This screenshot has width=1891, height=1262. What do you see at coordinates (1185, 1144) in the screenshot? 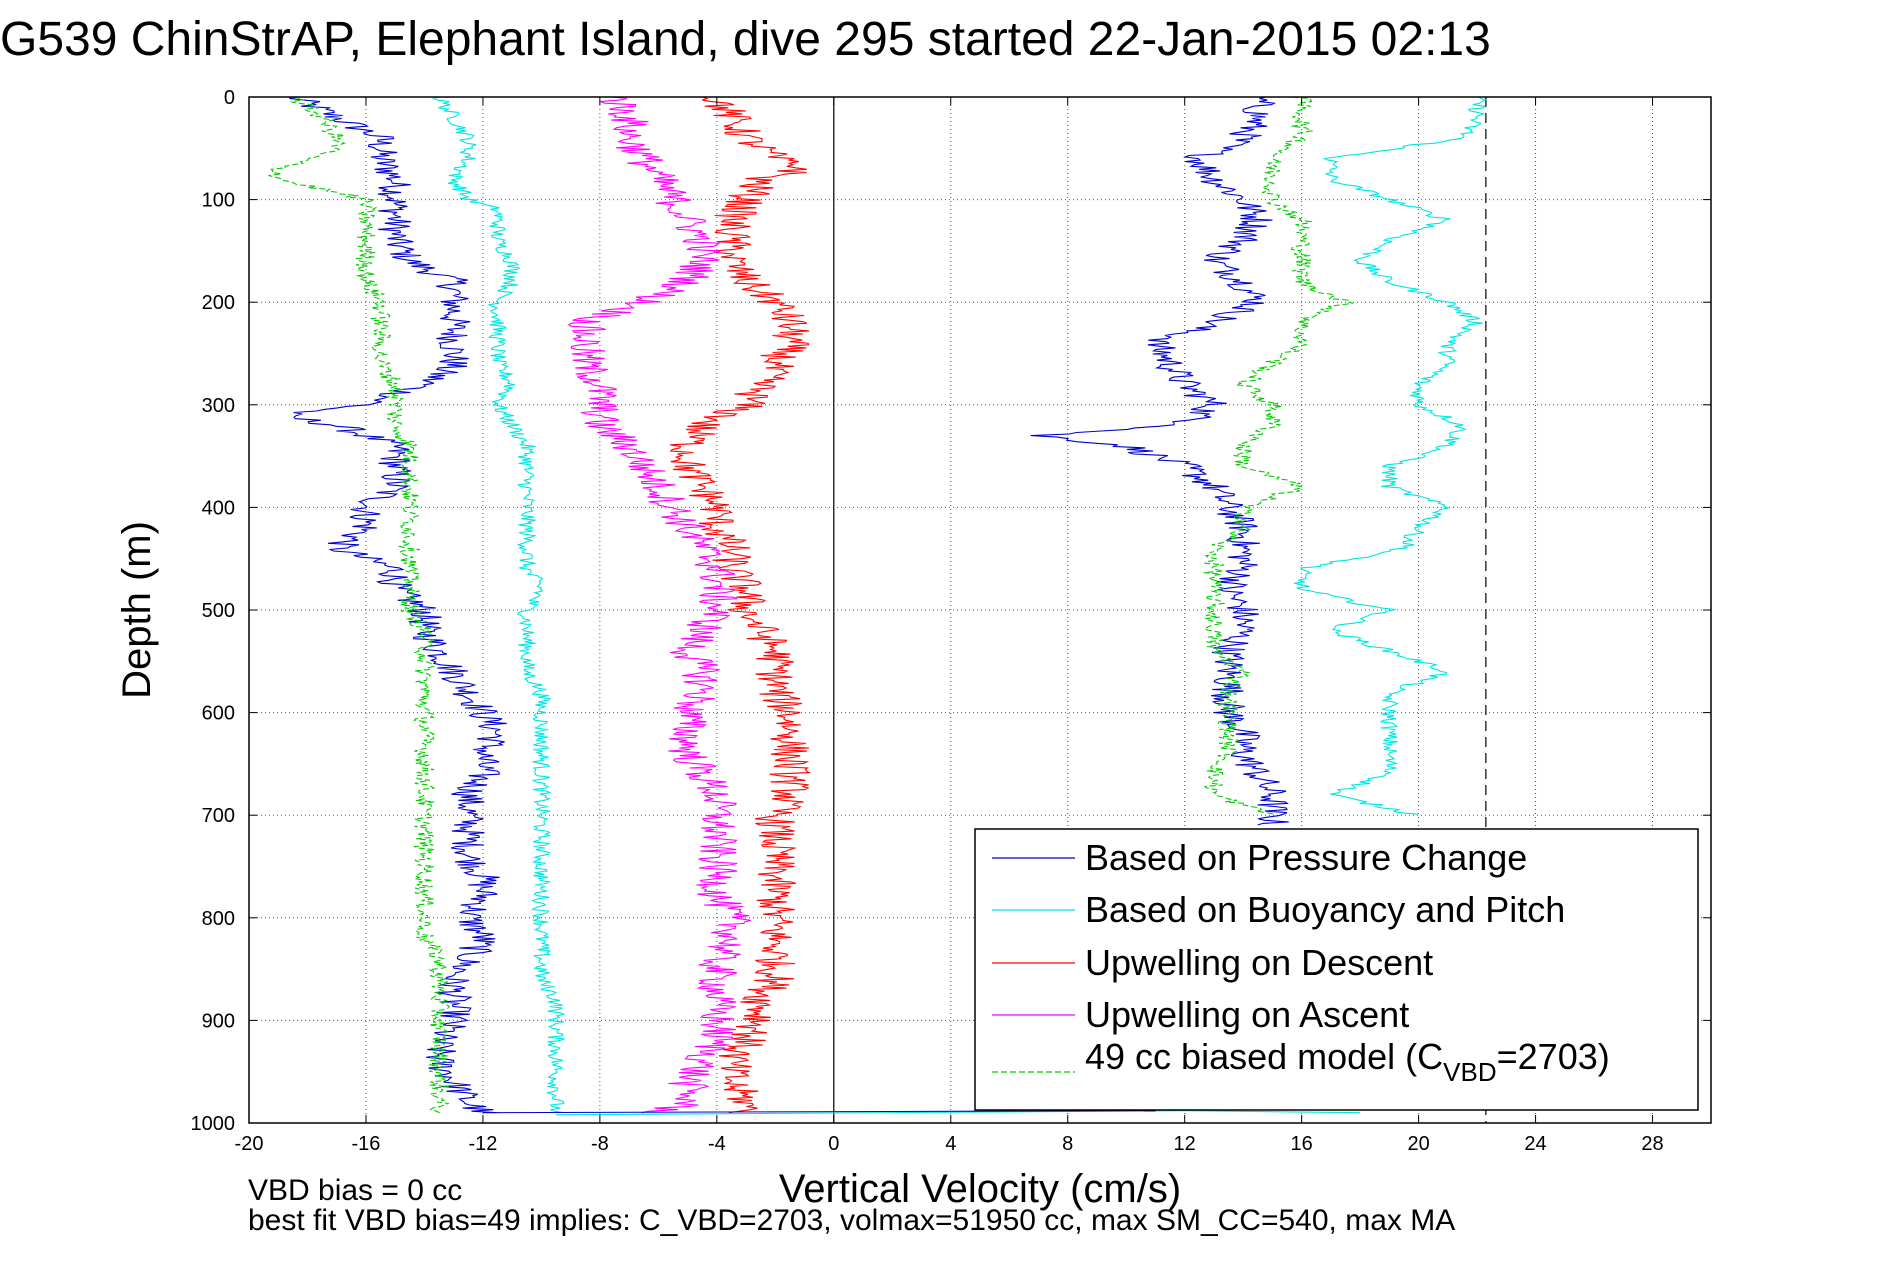
I see `x-tick-label: 12` at bounding box center [1185, 1144].